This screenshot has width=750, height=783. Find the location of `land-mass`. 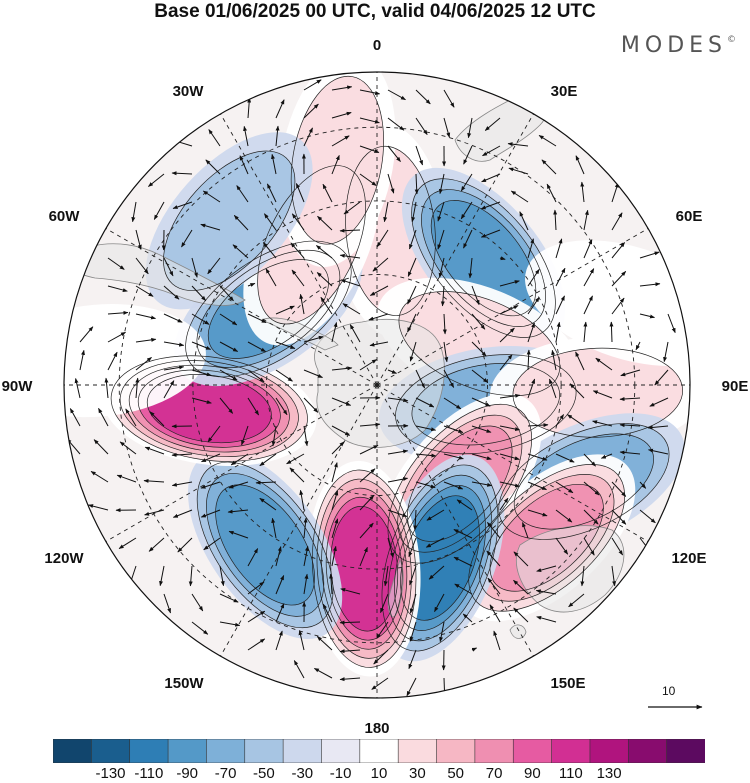

land-mass is located at coordinates (300, 334).